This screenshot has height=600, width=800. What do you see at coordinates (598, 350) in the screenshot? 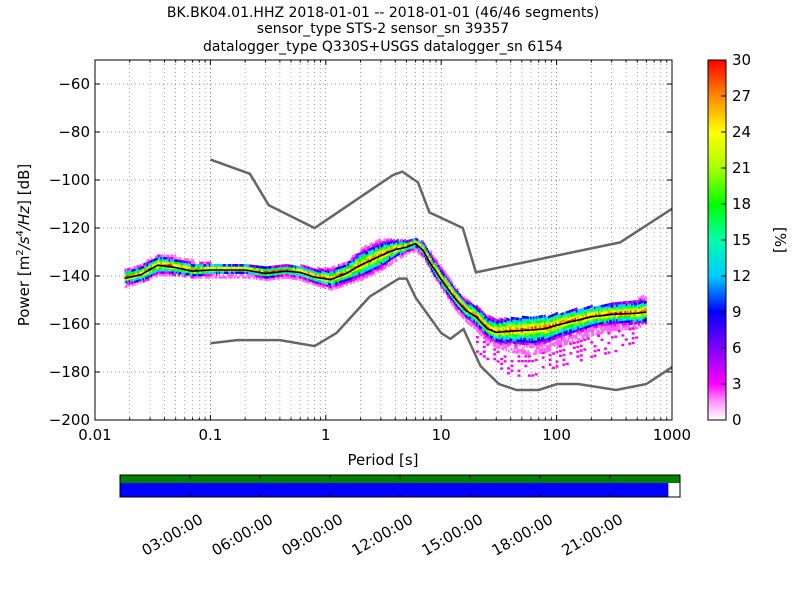
I see `density-cell-sparse` at bounding box center [598, 350].